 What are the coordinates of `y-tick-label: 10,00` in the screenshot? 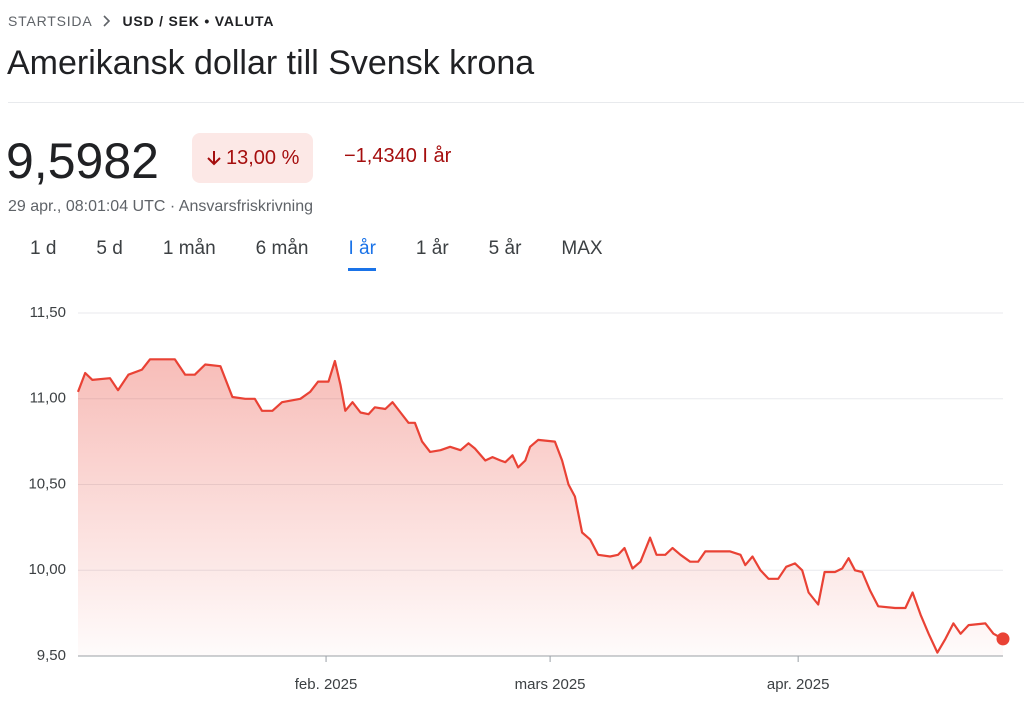 It's located at (47, 569).